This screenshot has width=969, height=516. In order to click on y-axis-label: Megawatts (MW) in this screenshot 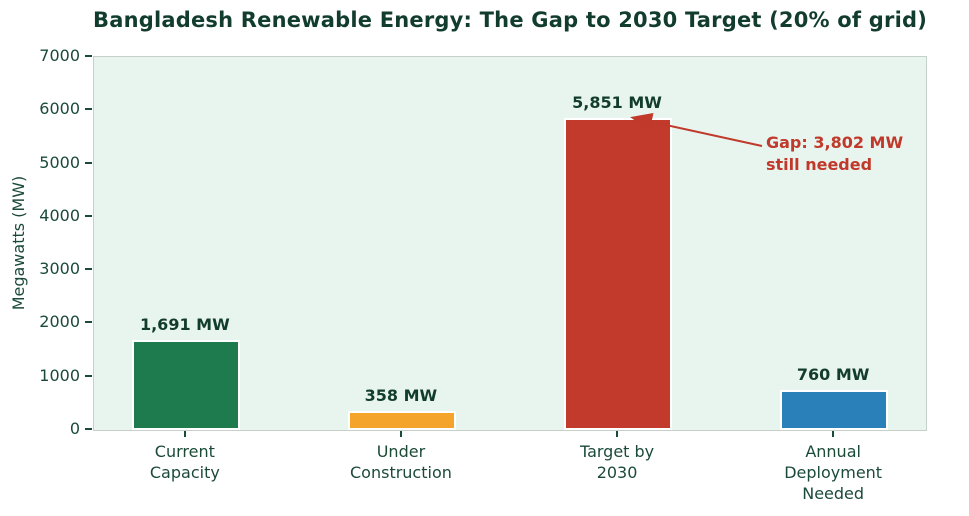, I will do `click(18, 243)`.